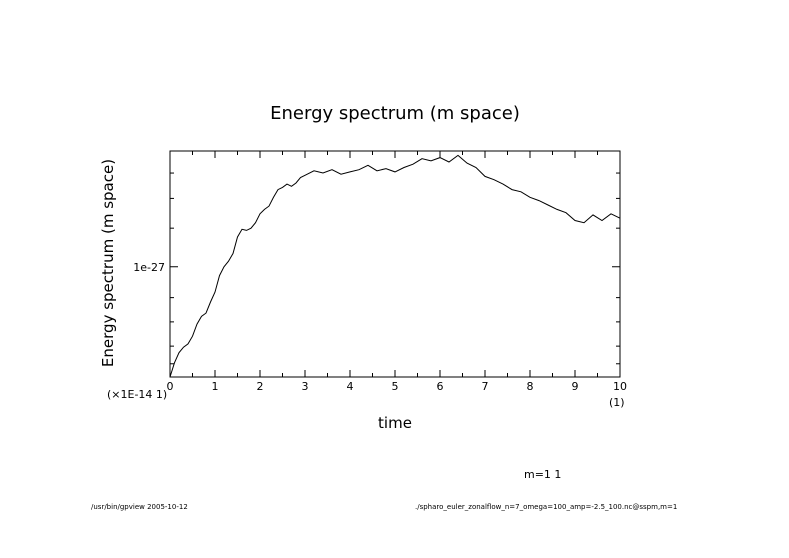  I want to click on y-axis-label: Energy spectrum (m space), so click(108, 263).